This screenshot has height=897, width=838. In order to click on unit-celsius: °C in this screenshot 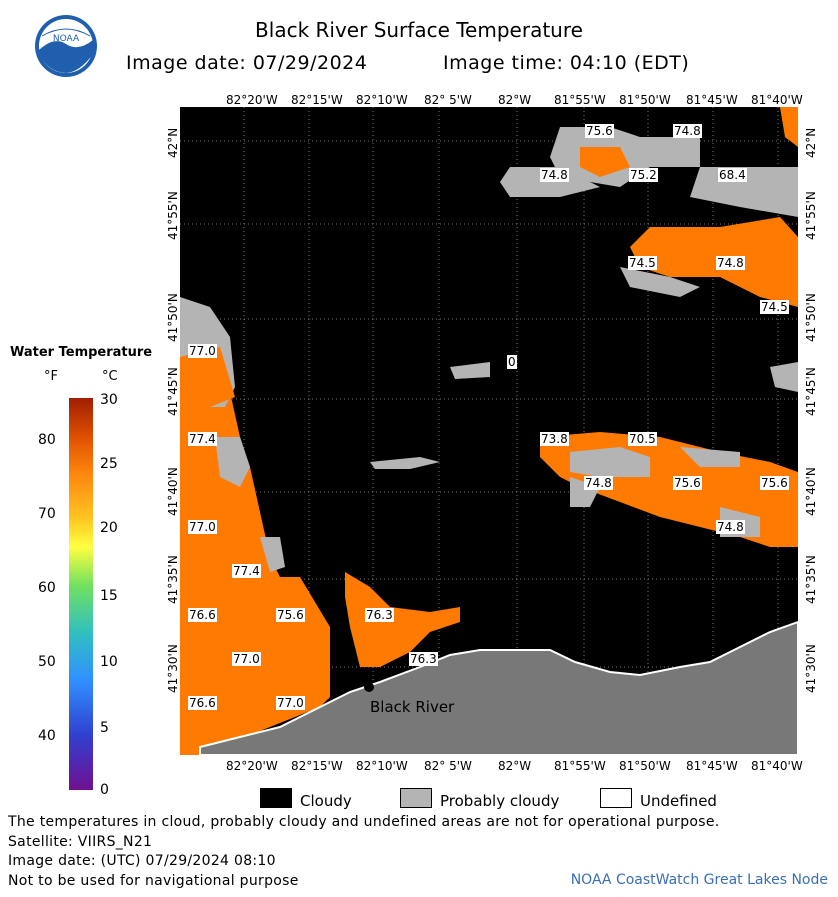, I will do `click(110, 376)`.